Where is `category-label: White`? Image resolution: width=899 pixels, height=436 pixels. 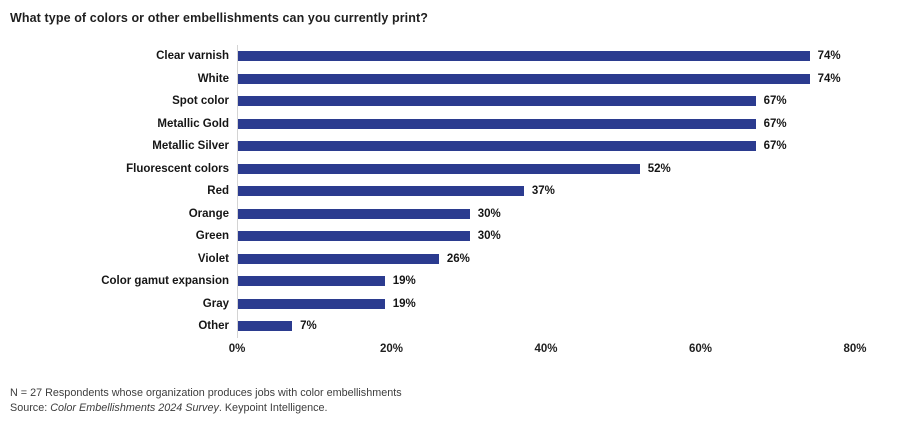 category-label: White is located at coordinates (213, 78).